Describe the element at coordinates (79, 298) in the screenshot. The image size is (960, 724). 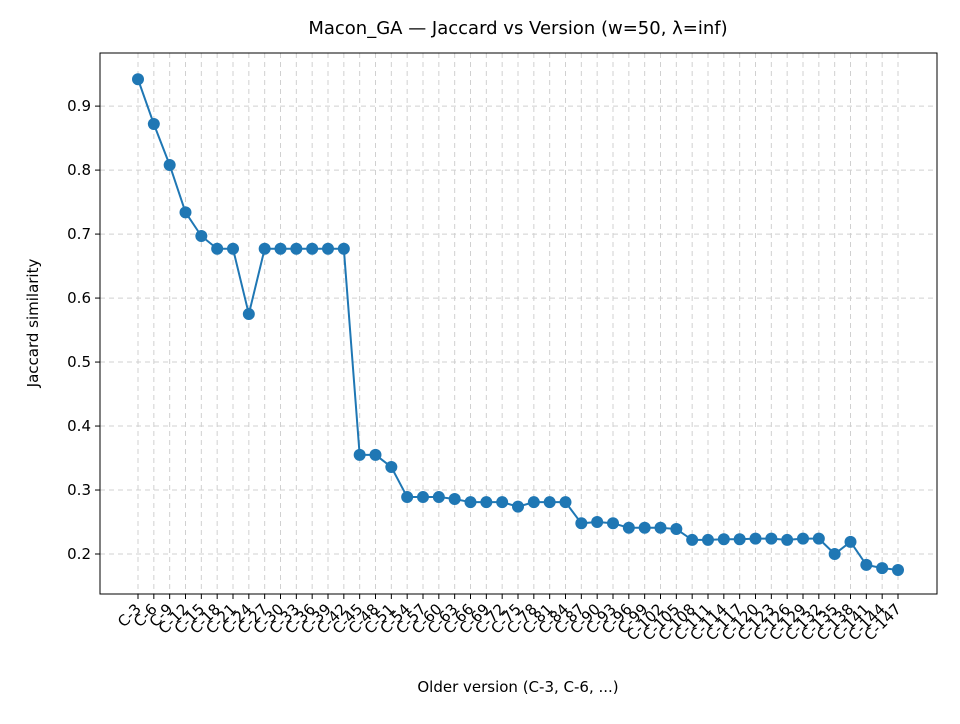
I see `y-tick-label: 0.6` at that location.